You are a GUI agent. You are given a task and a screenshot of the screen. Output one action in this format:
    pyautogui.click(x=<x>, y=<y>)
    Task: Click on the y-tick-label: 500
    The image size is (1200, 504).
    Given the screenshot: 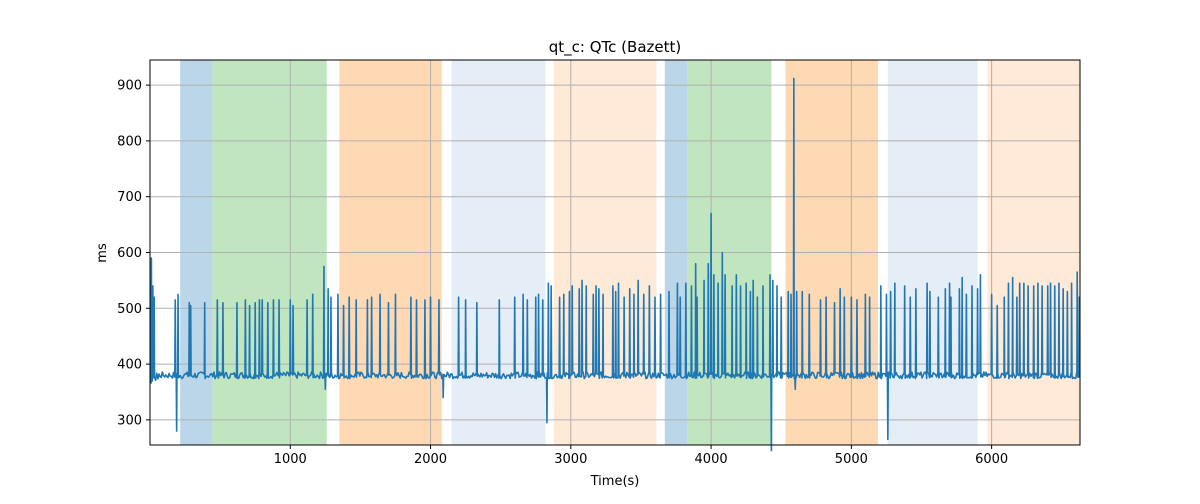 What is the action you would take?
    pyautogui.click(x=129, y=309)
    